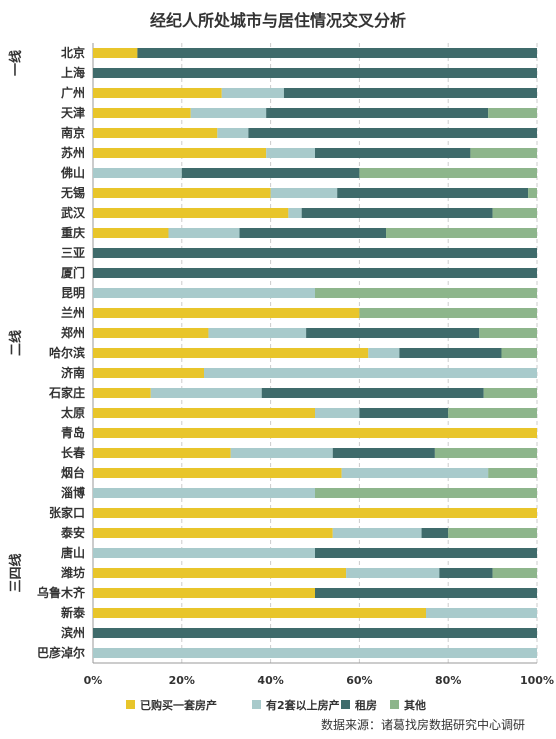 This screenshot has width=556, height=739. Describe the element at coordinates (178, 705) in the screenshot. I see `legend-label: 已购买一套房产` at that location.